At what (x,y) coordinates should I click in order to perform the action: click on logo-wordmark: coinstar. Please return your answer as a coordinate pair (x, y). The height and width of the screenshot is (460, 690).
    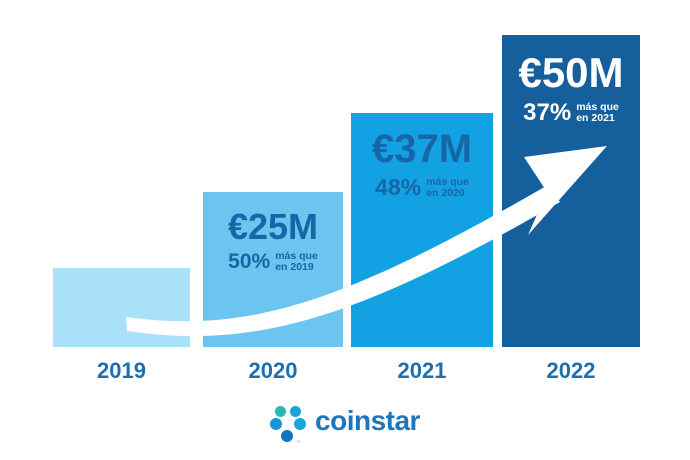
    Looking at the image, I should click on (367, 420).